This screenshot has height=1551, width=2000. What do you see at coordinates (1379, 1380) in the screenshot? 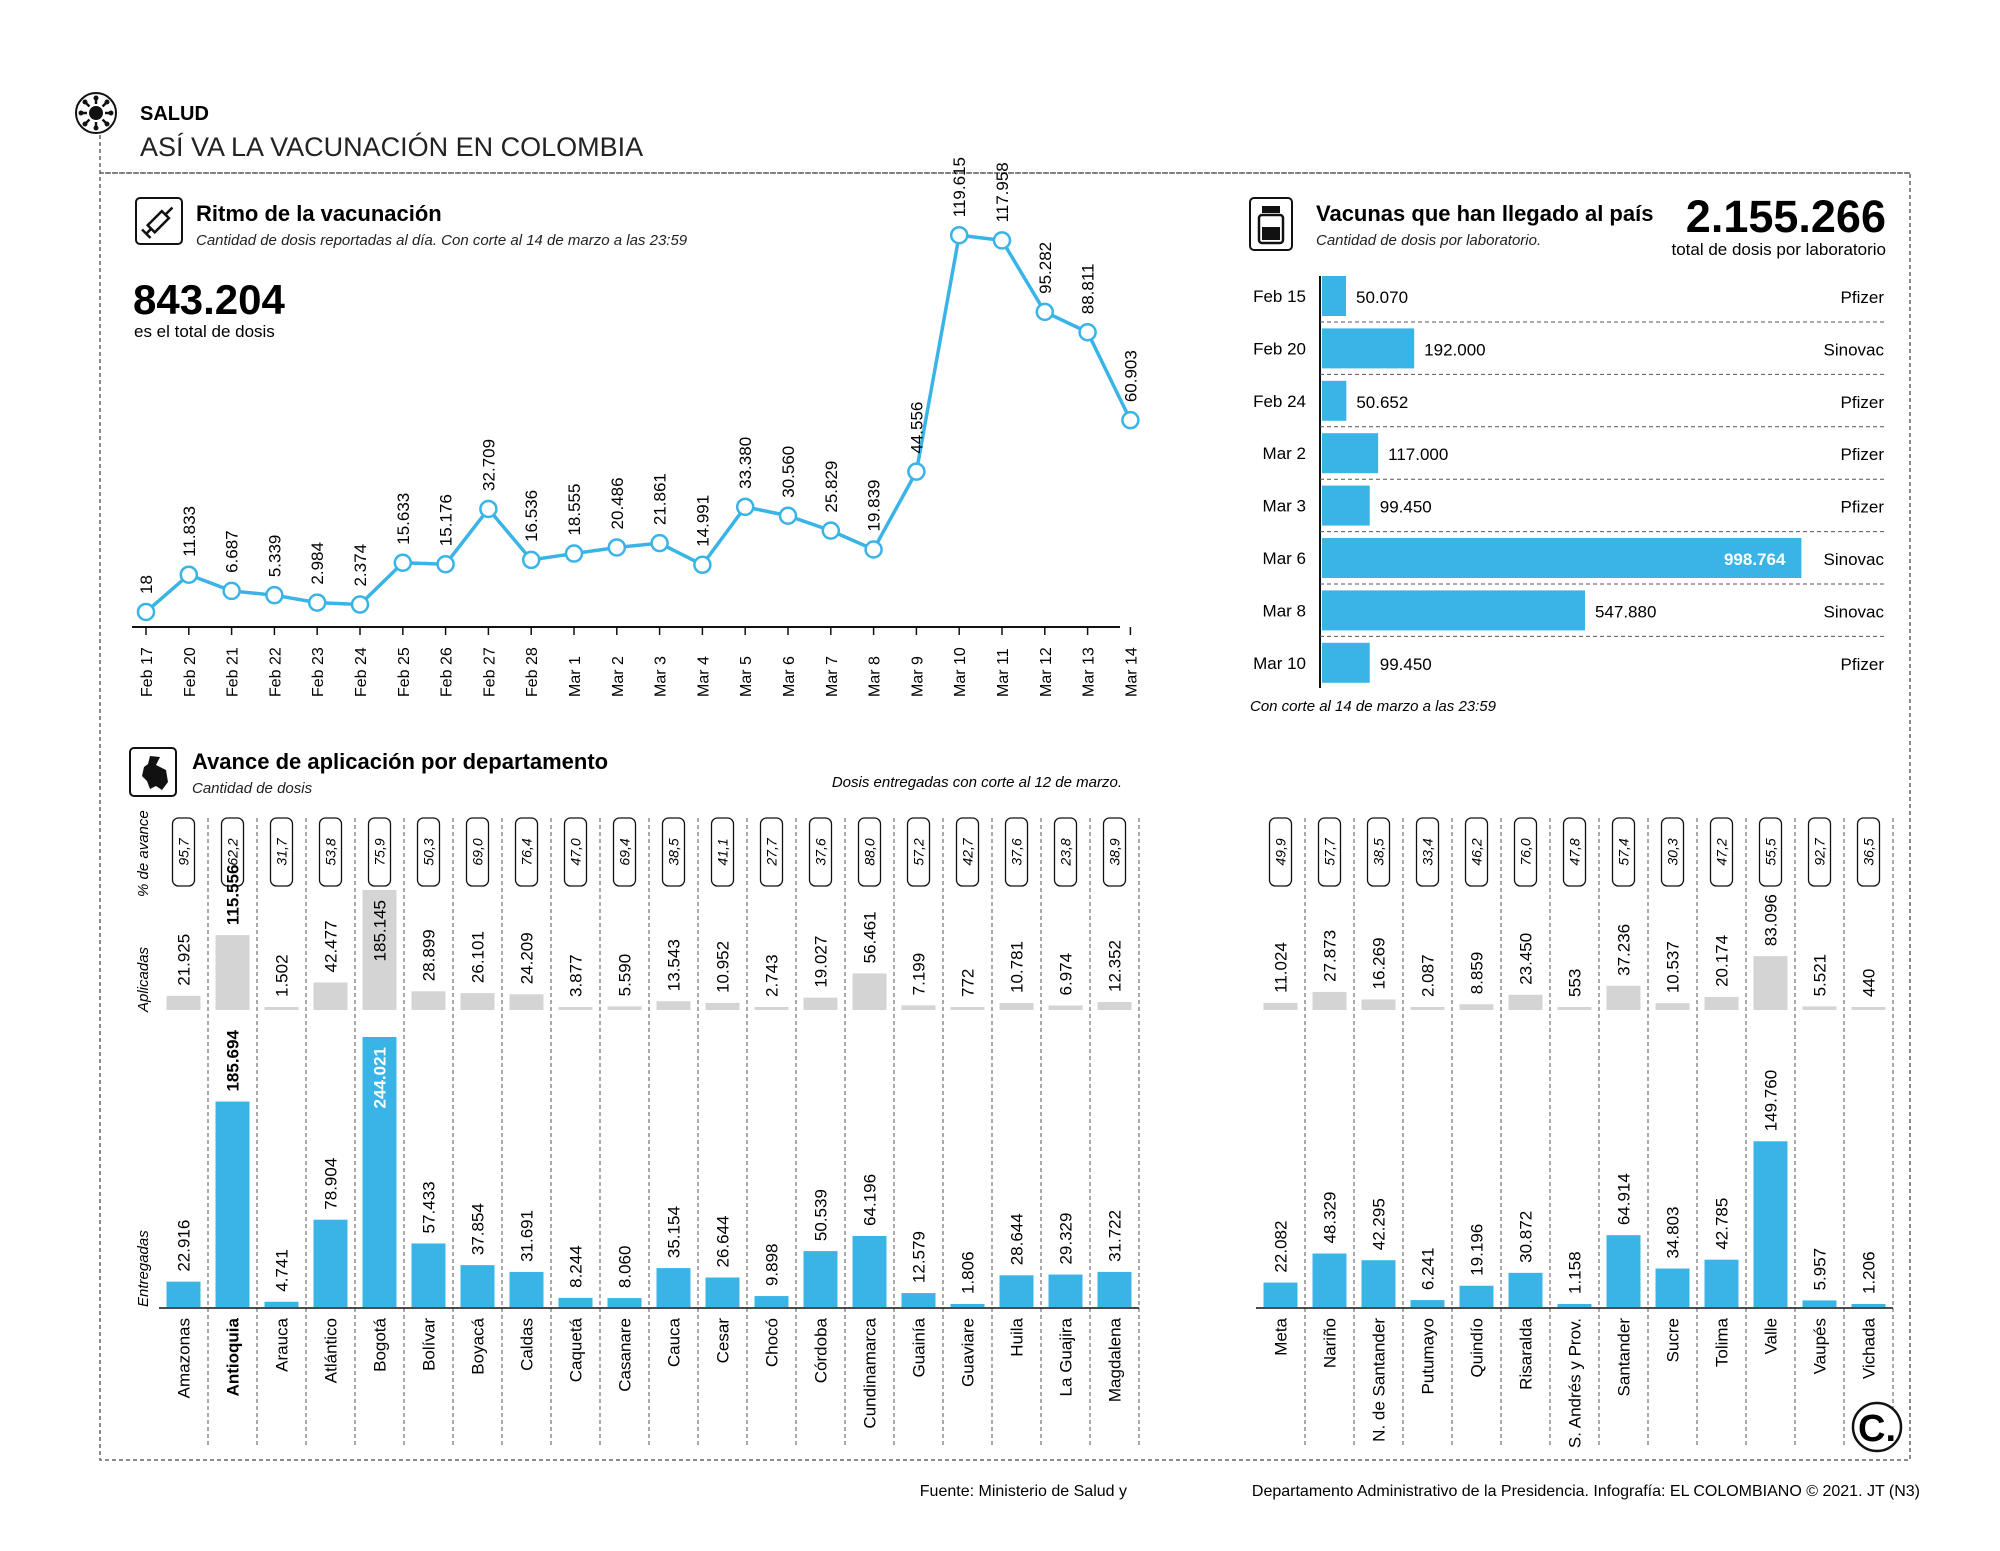
I see `department-label: N. de Santander` at bounding box center [1379, 1380].